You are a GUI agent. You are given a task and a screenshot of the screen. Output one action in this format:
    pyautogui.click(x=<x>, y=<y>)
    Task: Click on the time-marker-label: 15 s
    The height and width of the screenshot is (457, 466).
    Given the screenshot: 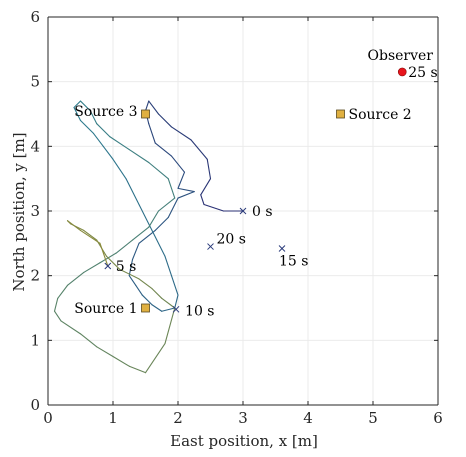 What is the action you would take?
    pyautogui.click(x=293, y=262)
    